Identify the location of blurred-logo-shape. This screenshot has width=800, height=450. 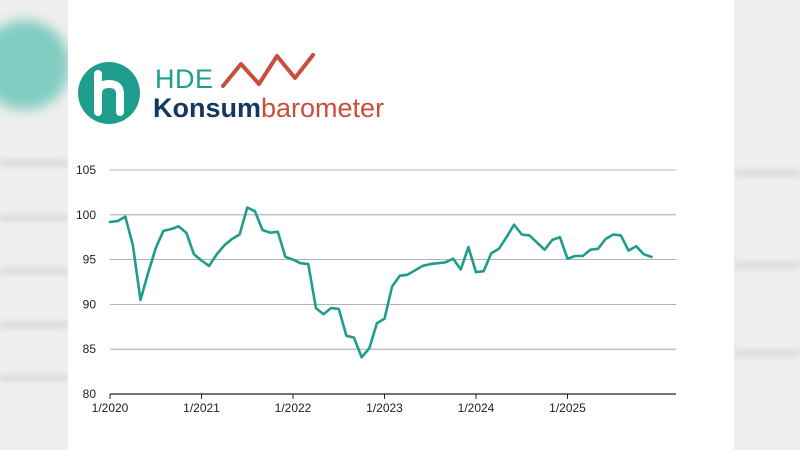
(34, 65).